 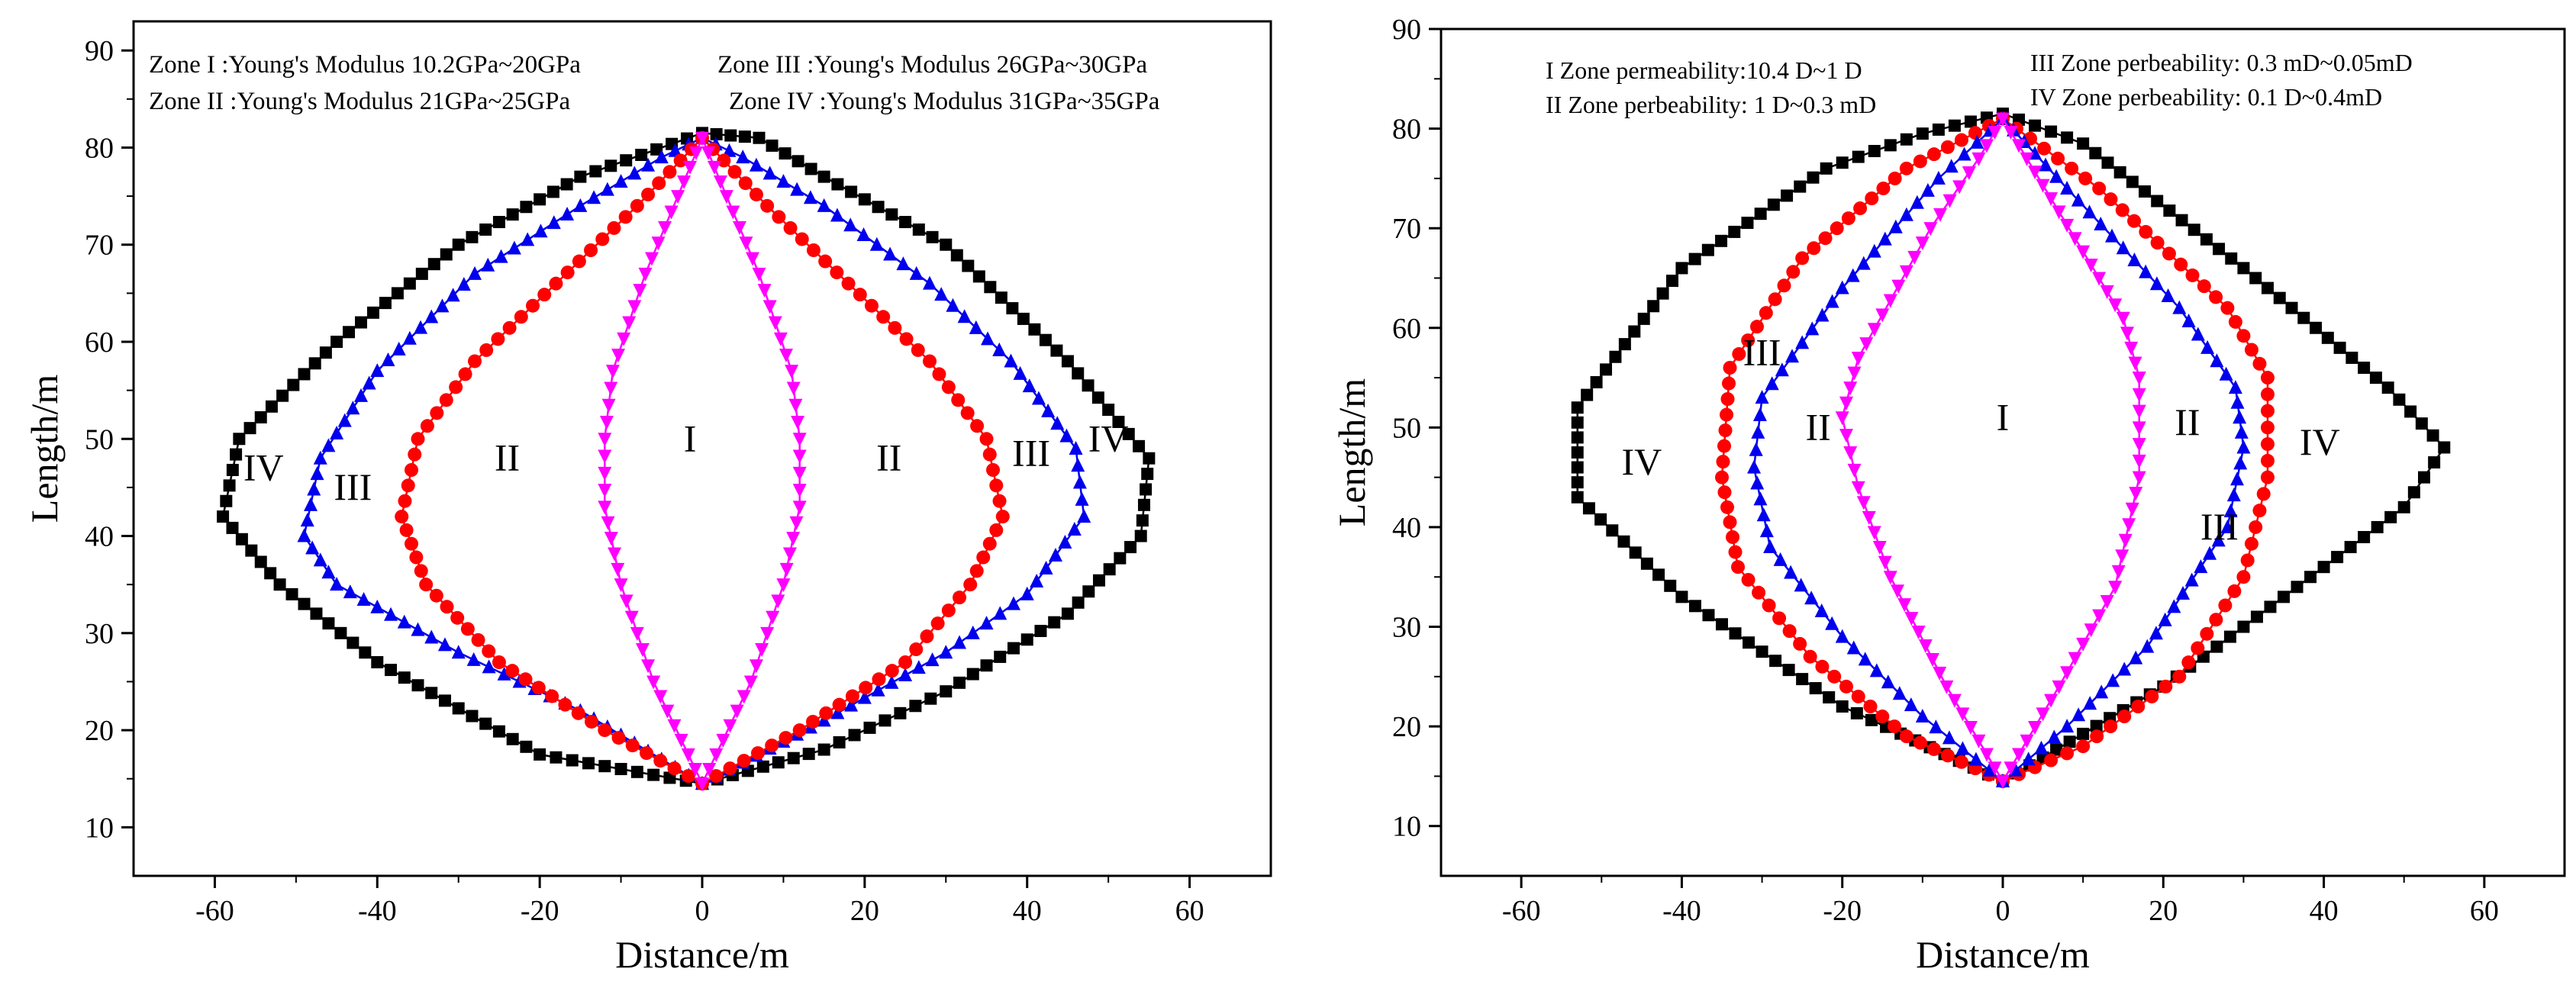 What do you see at coordinates (100, 51) in the screenshot?
I see `y-tick-label: 90` at bounding box center [100, 51].